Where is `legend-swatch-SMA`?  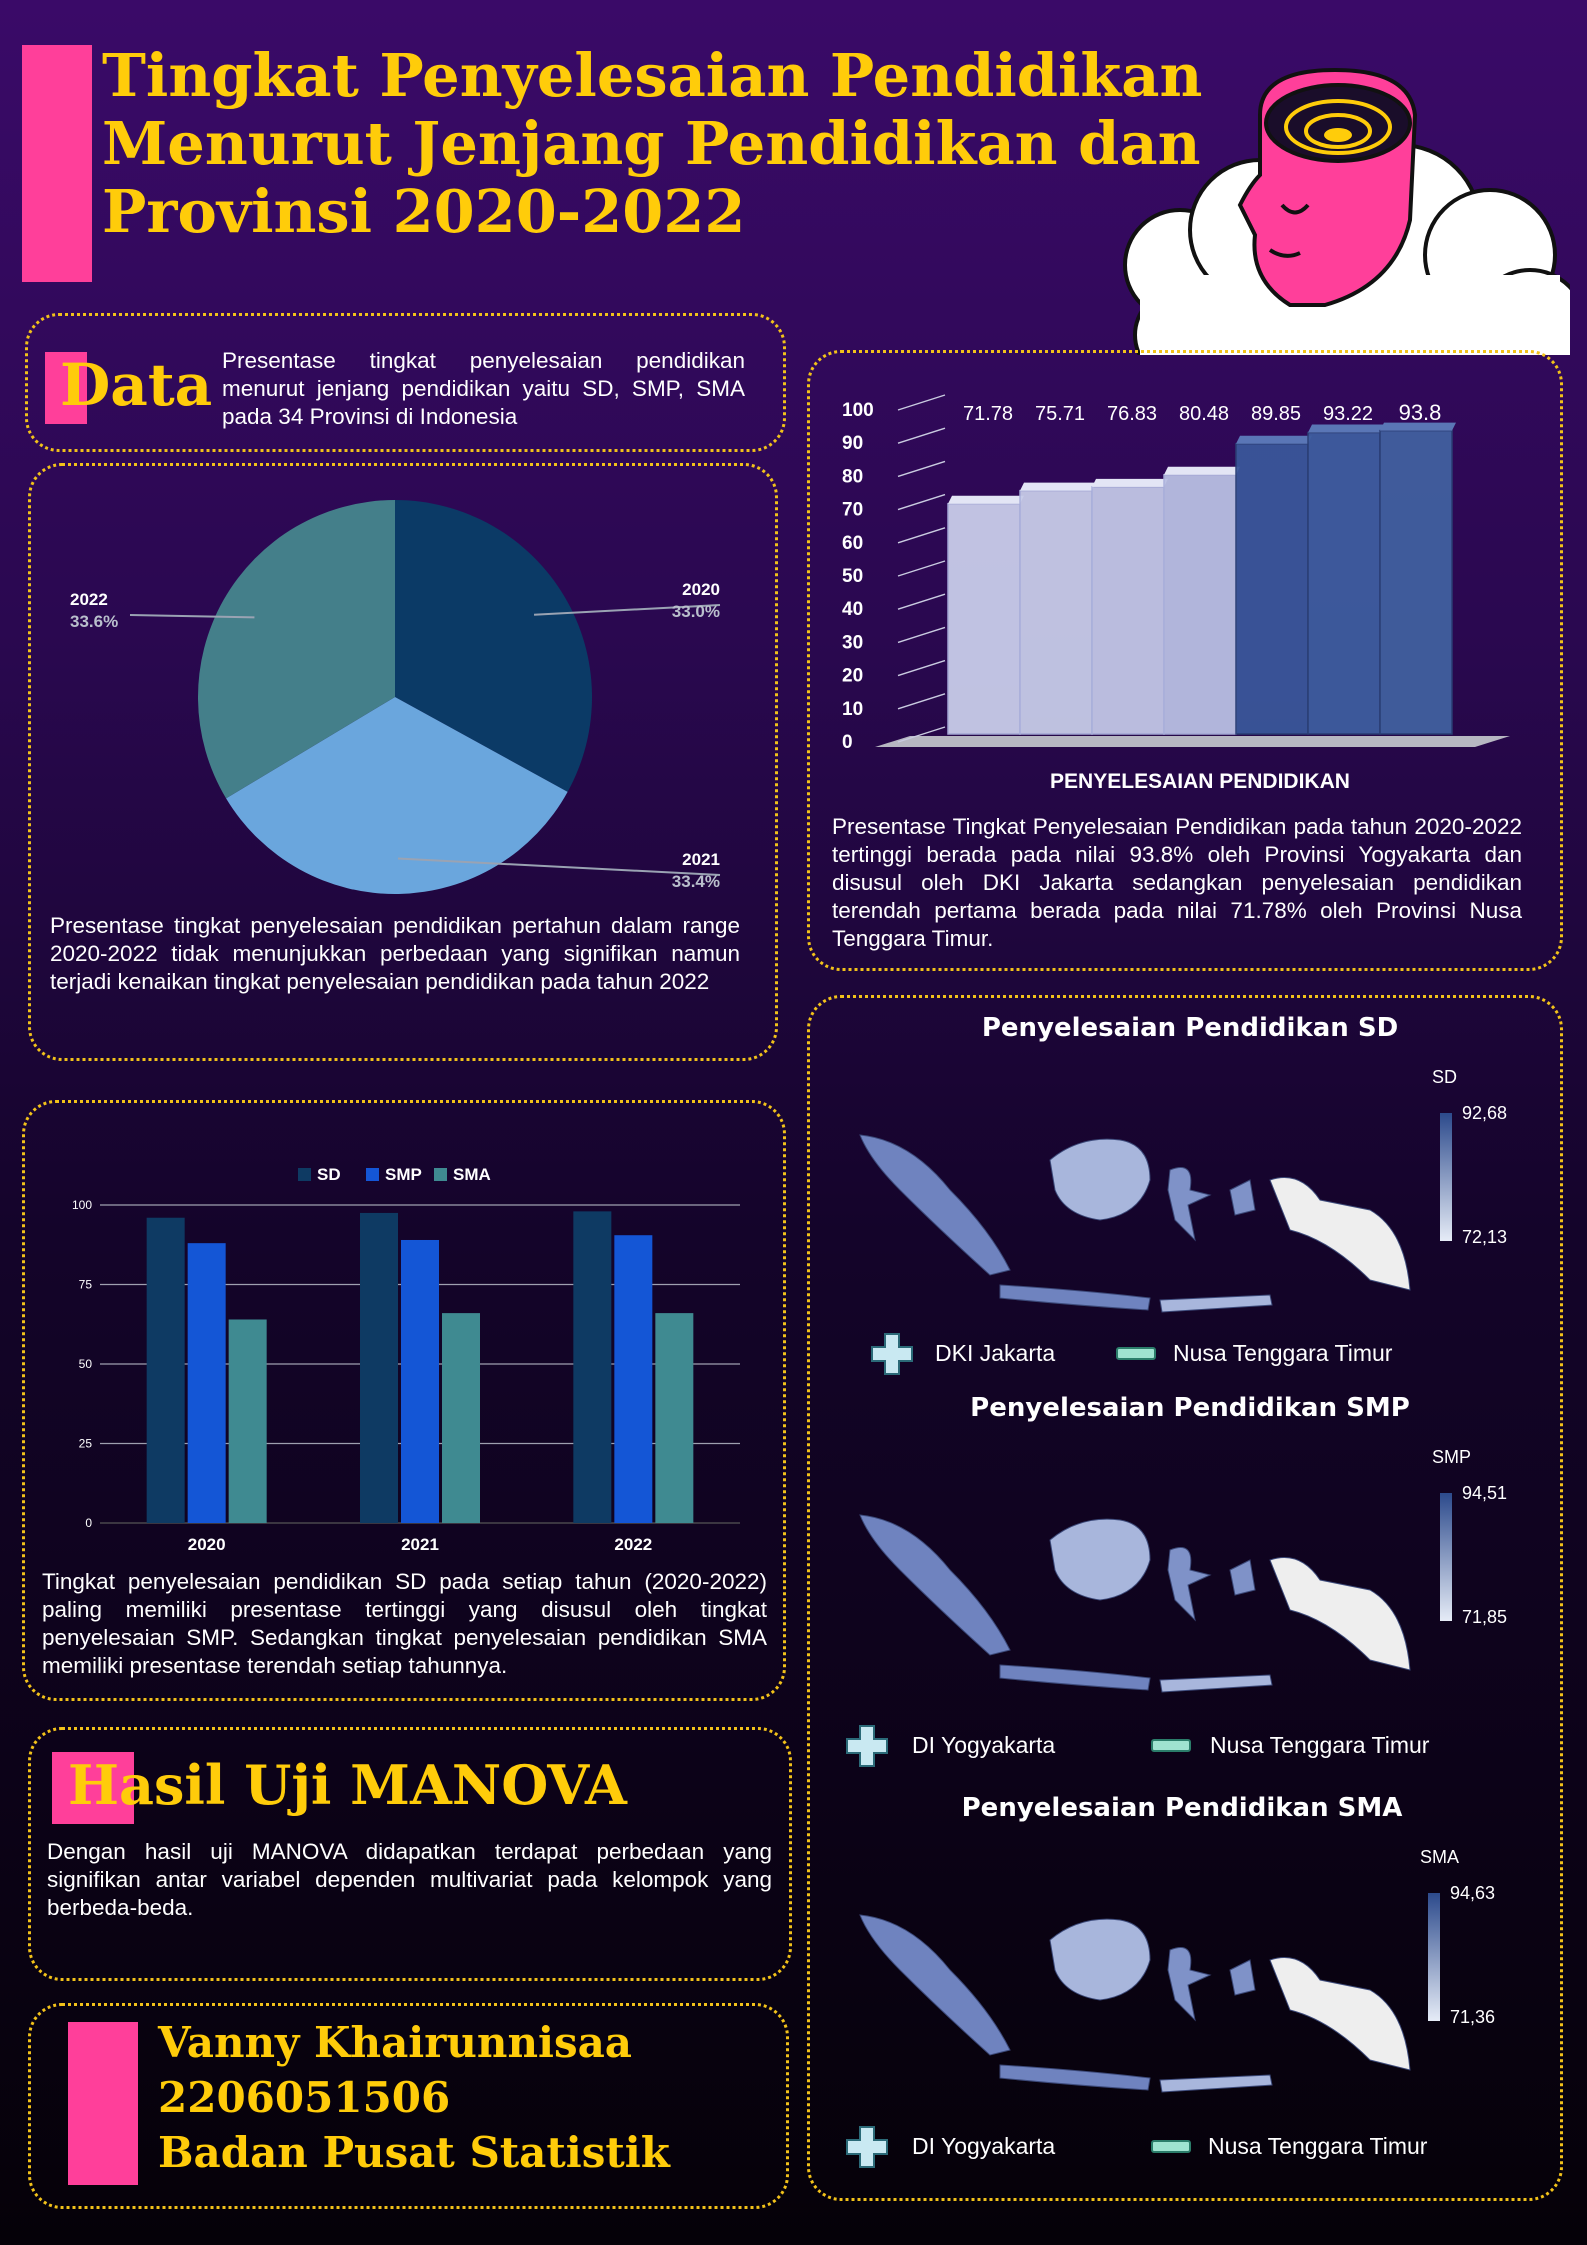 legend-swatch-SMA is located at coordinates (440, 1174).